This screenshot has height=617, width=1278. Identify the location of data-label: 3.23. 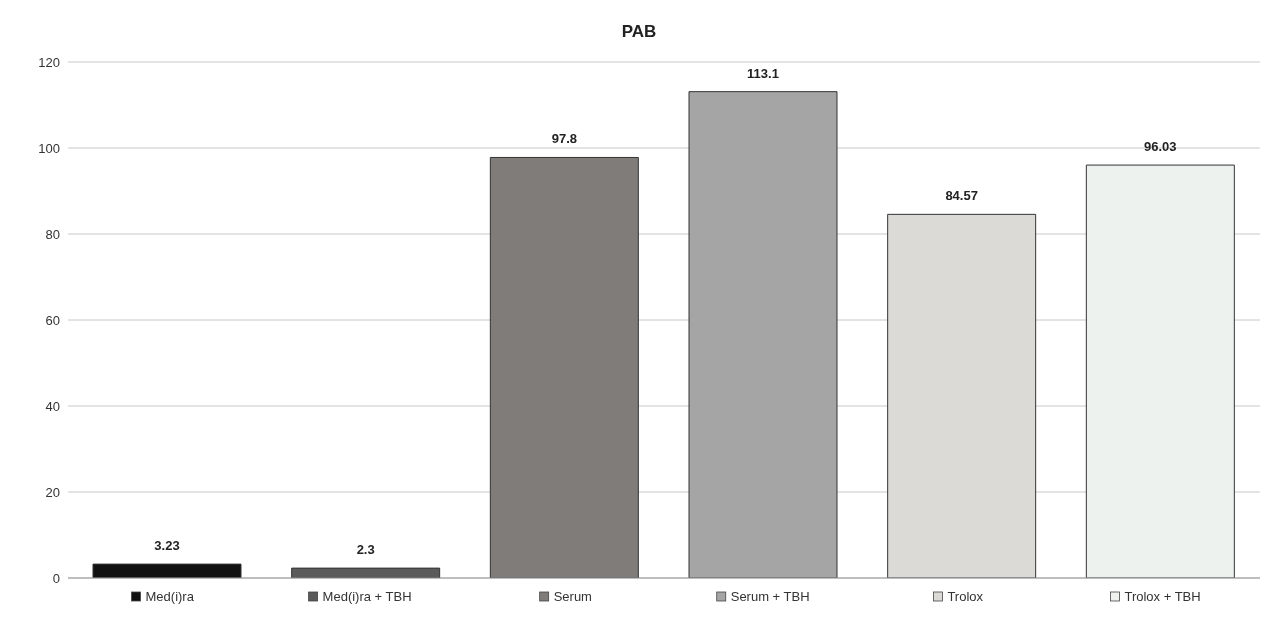
(167, 546).